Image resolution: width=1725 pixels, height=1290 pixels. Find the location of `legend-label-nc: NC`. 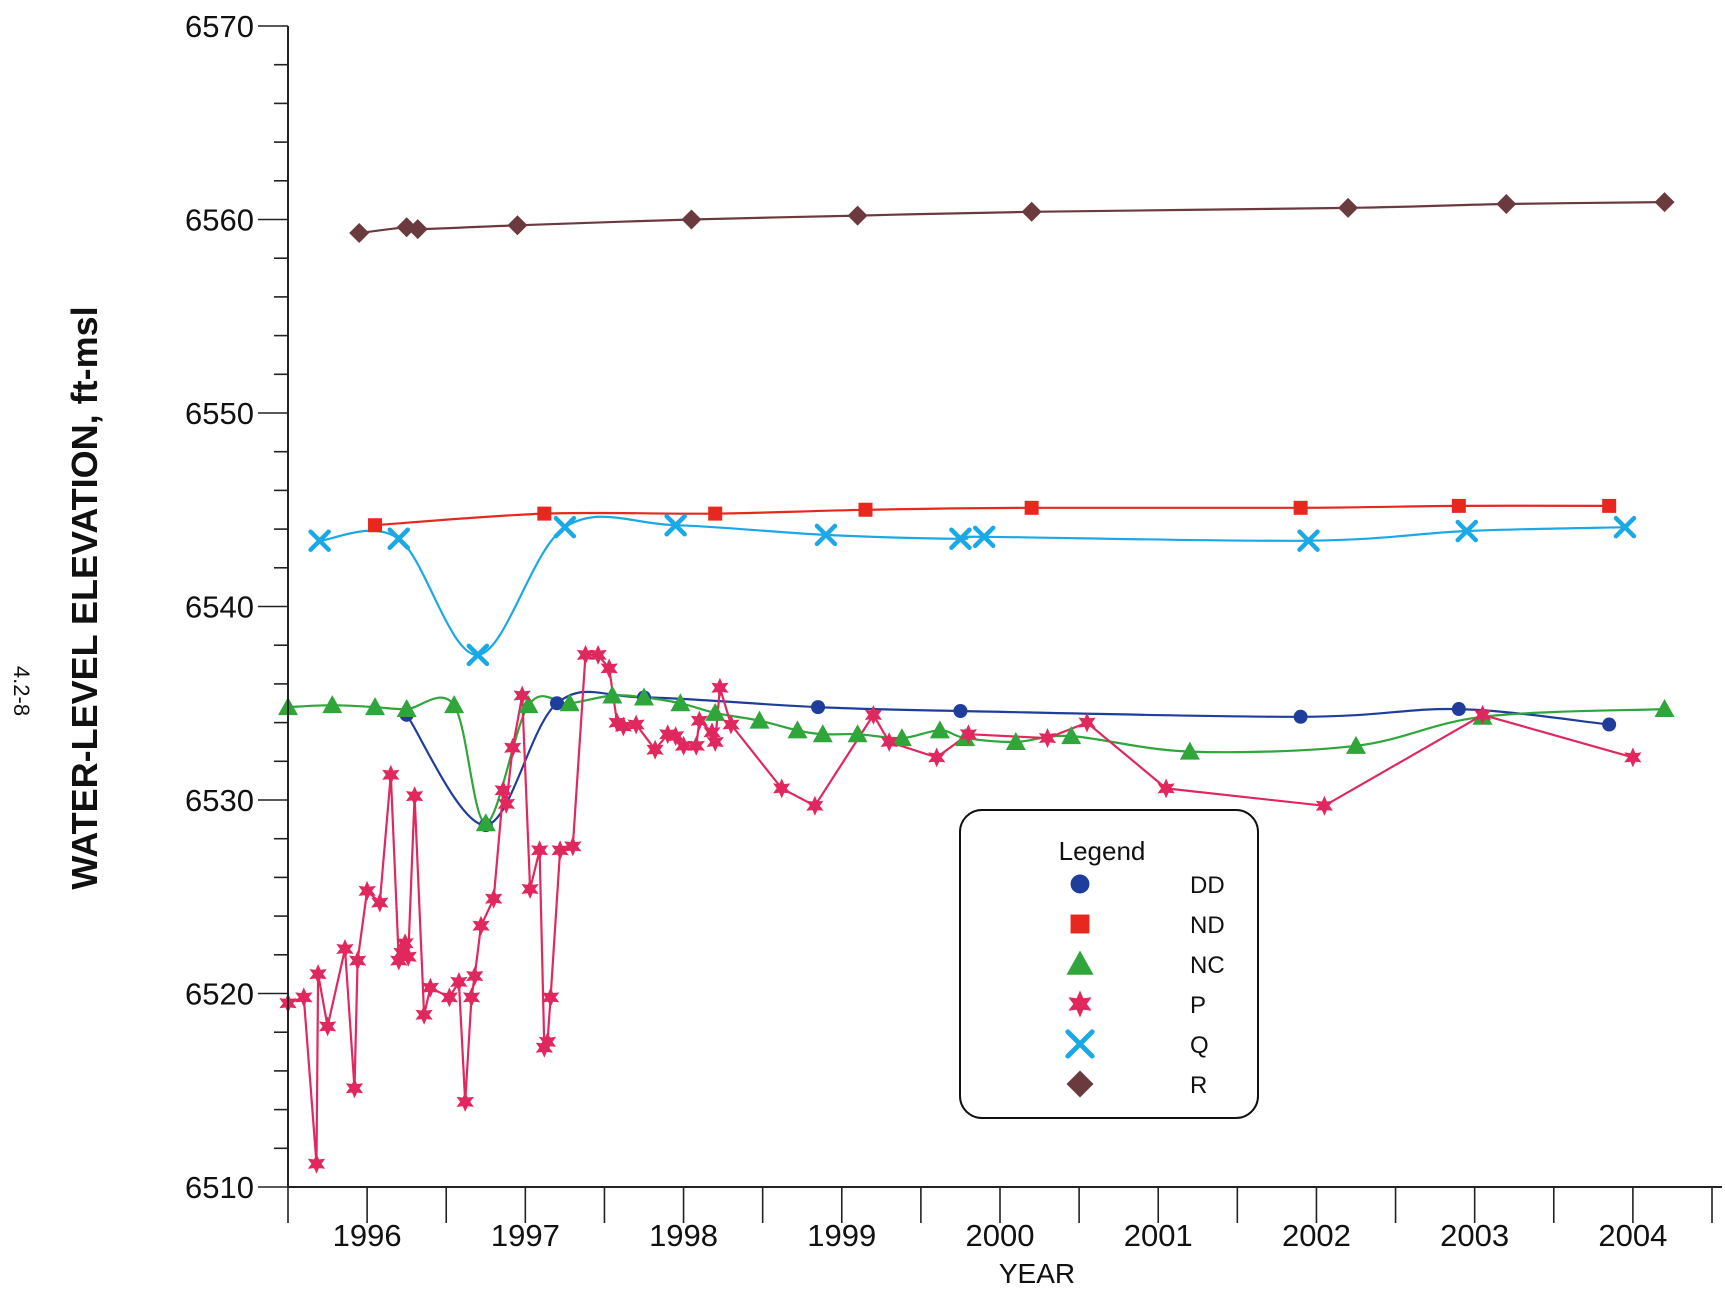

legend-label-nc: NC is located at coordinates (1207, 965).